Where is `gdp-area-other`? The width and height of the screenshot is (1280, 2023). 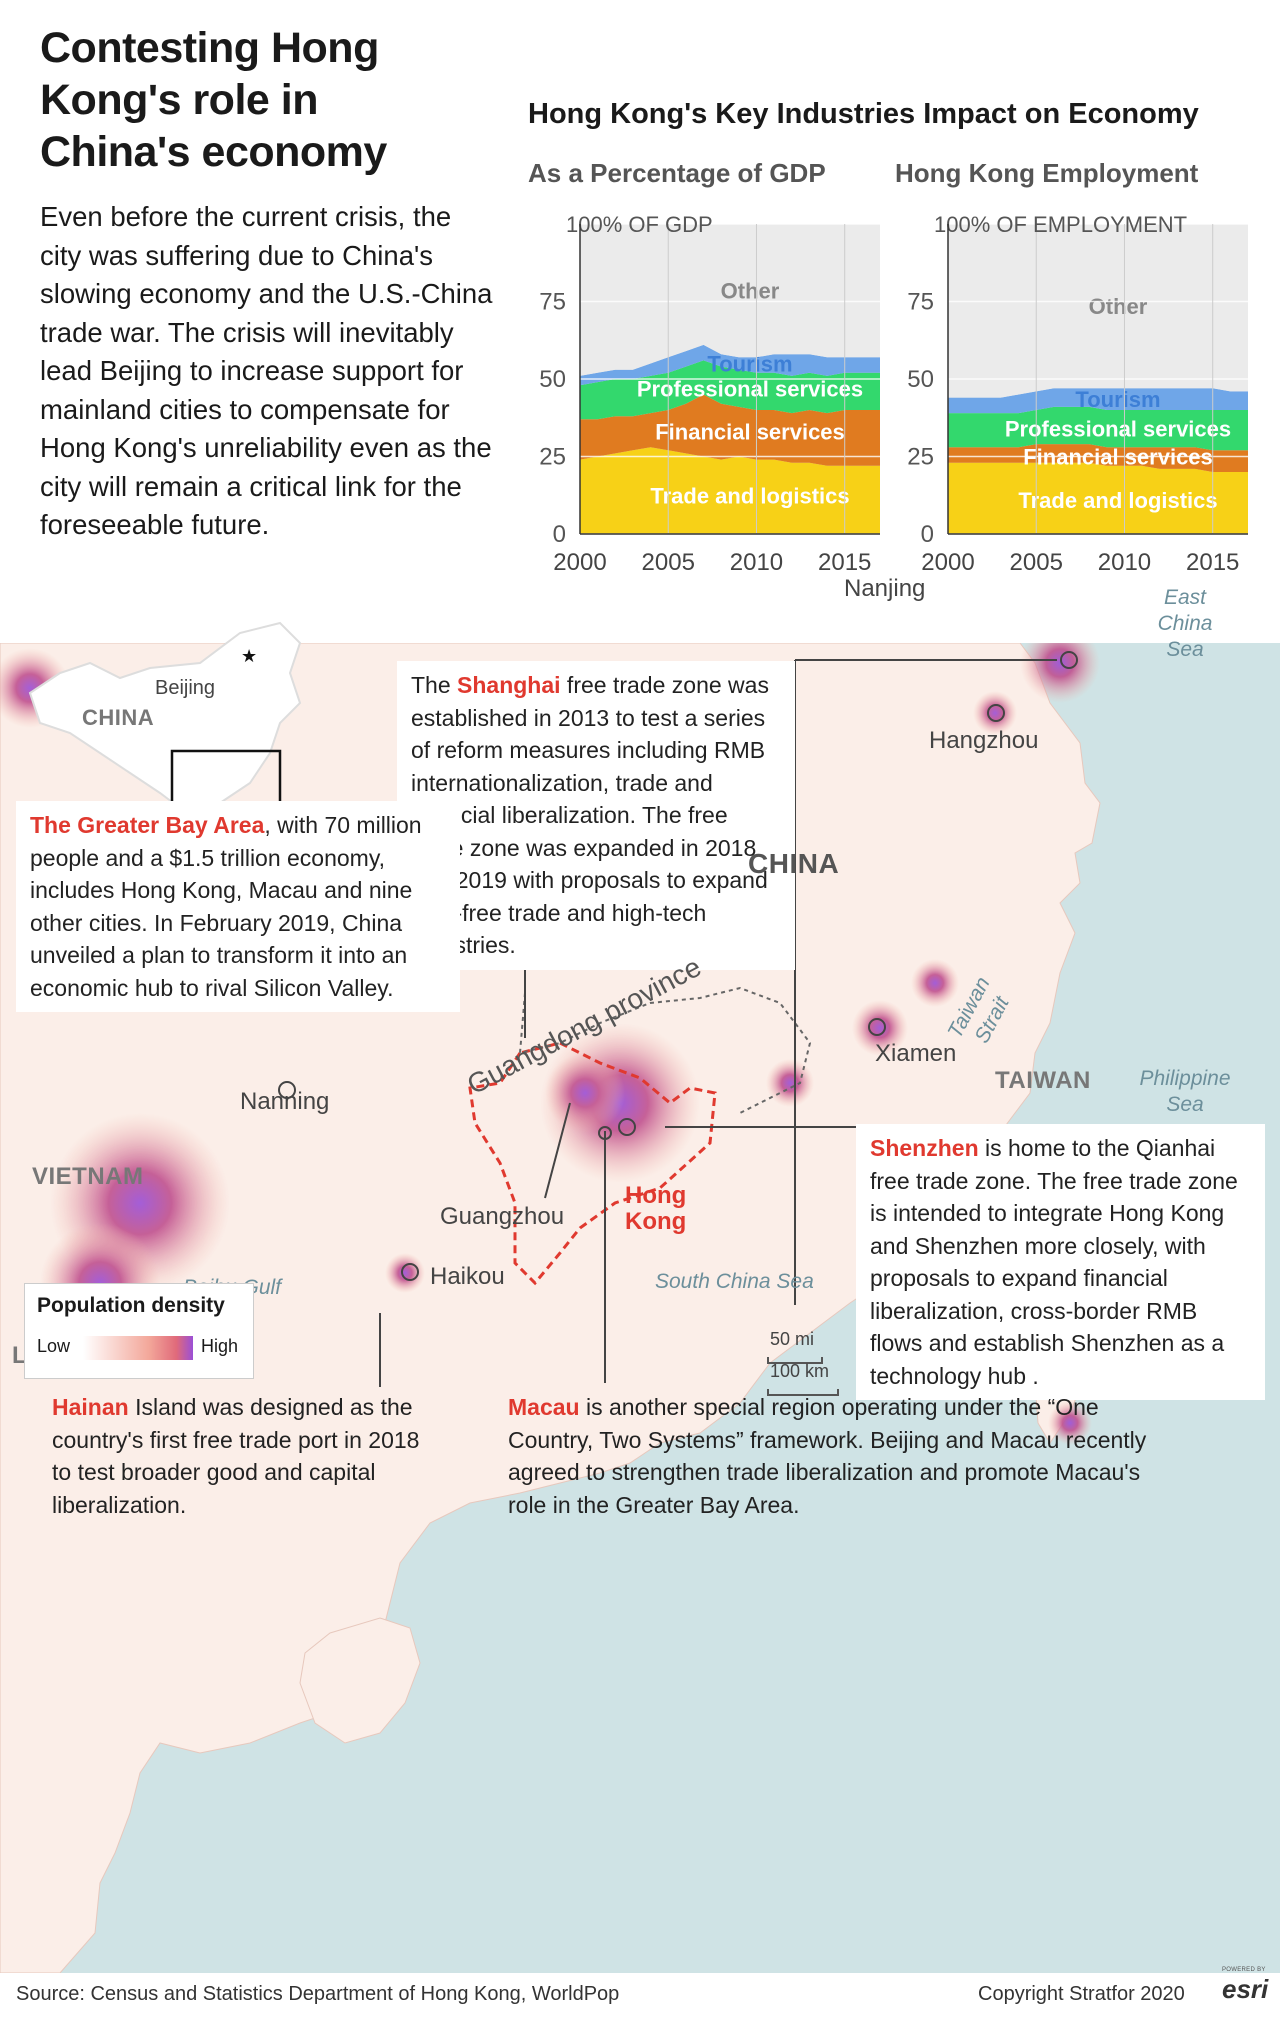 gdp-area-other is located at coordinates (730, 300).